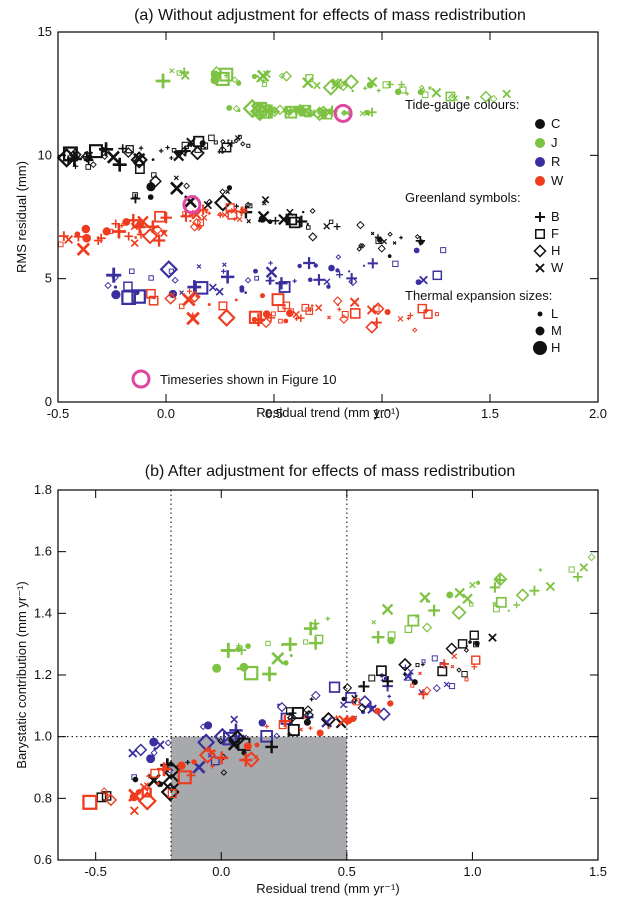  I want to click on y-tick-label: 0.6, so click(43, 859).